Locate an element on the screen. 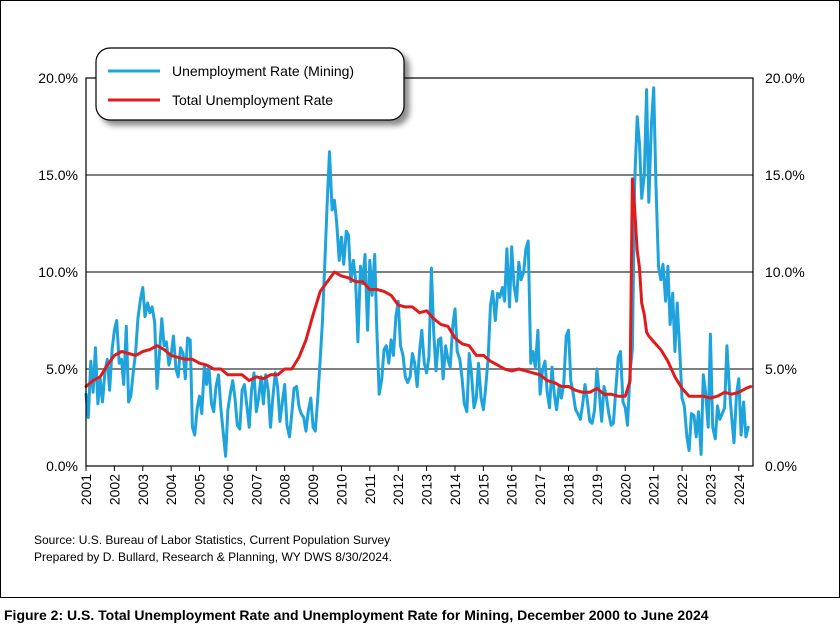 Image resolution: width=840 pixels, height=634 pixels. x-tick-label: 2014 is located at coordinates (455, 489).